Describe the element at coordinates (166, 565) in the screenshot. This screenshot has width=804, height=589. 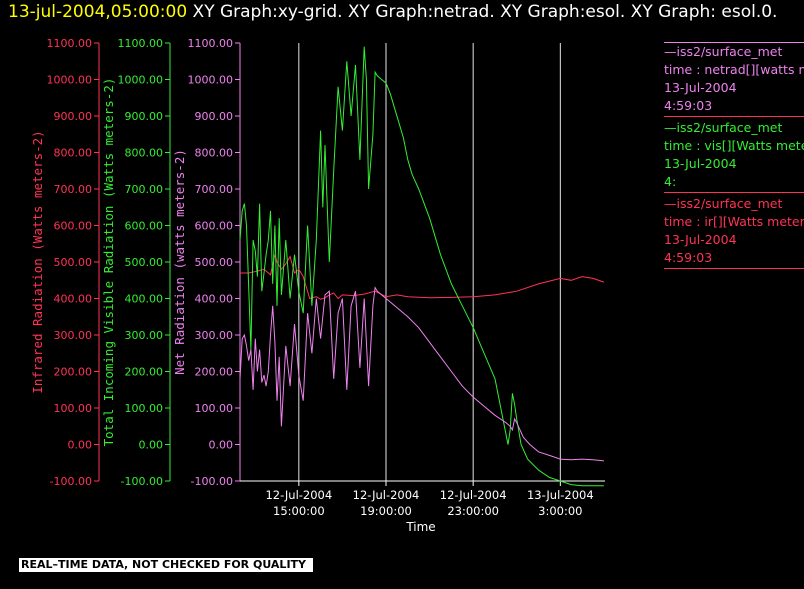
I see `quality-disclaimer: REAL–TIME DATA, NOT CHECKED FOR QUALITY` at that location.